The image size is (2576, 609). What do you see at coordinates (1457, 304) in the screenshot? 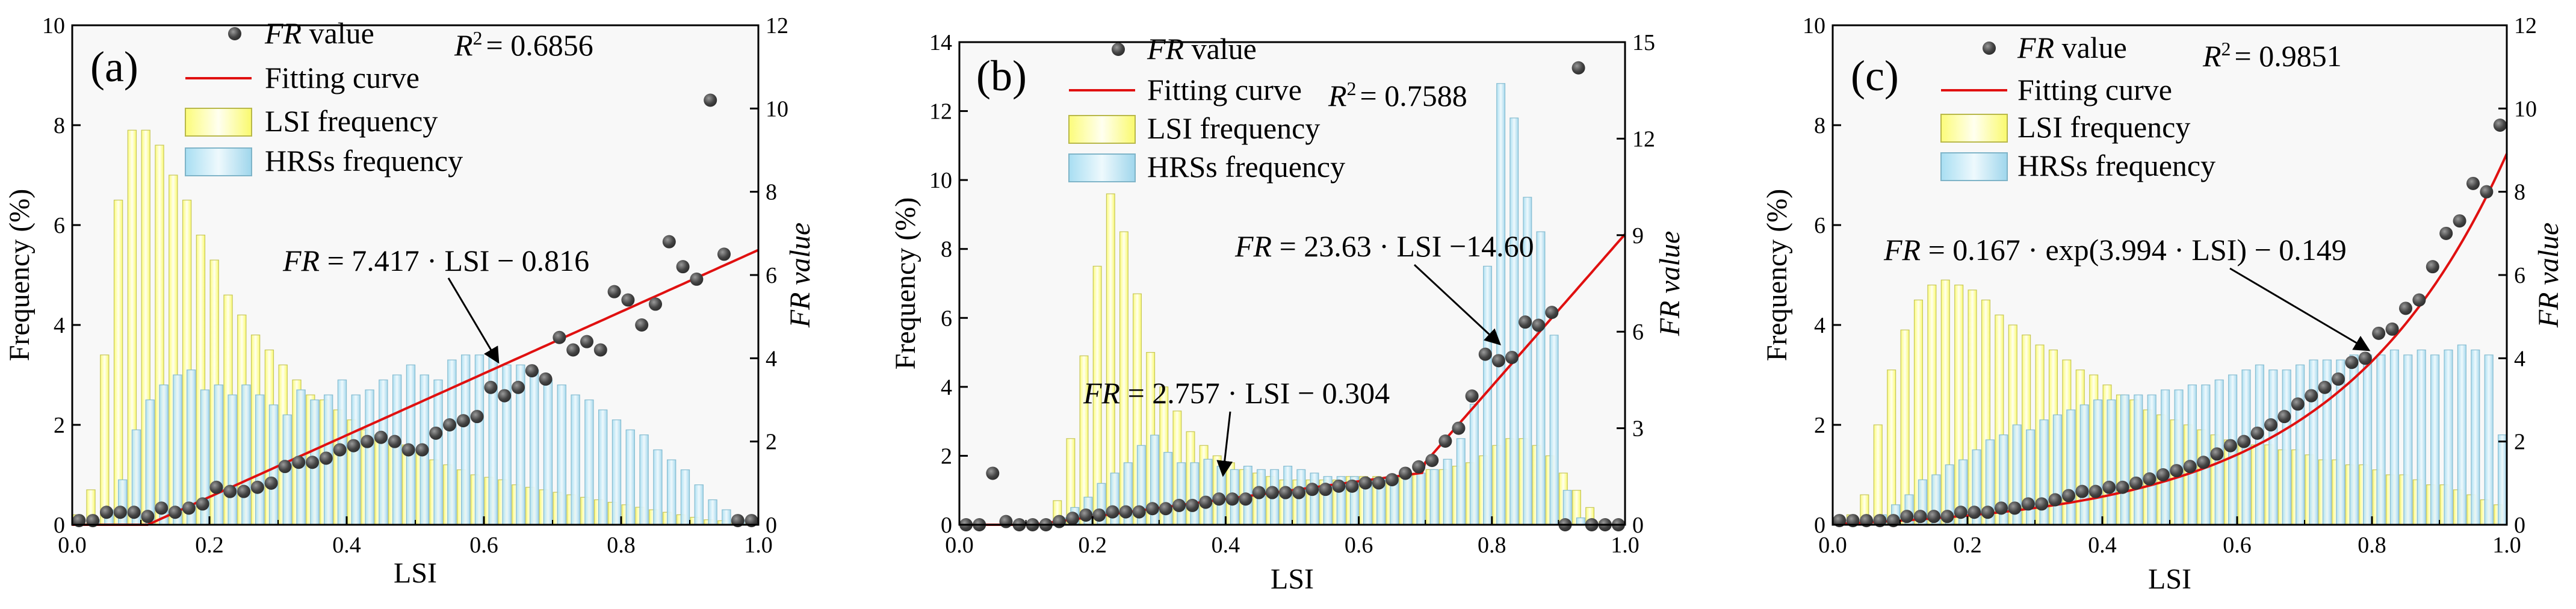
I see `annotation-arrow-b1` at bounding box center [1457, 304].